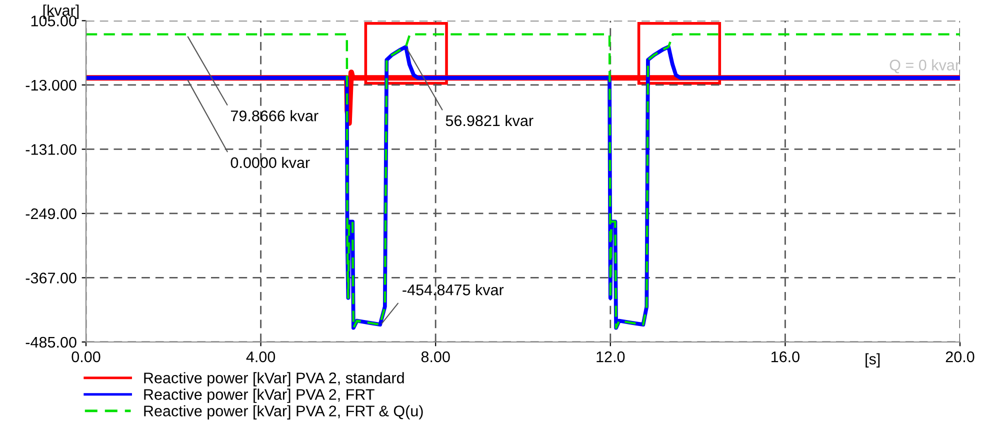 This screenshot has height=439, width=981. Describe the element at coordinates (274, 379) in the screenshot. I see `legend-label: Reactive power [kVar] PVA 2, standard` at that location.